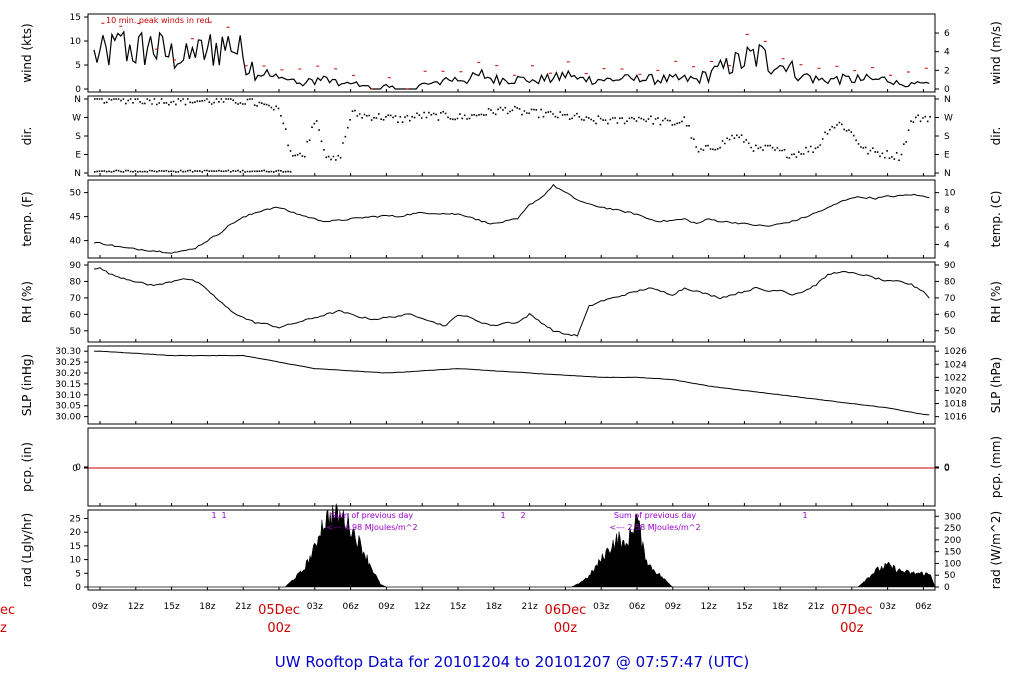 Image resolution: width=1024 pixels, height=700 pixels. I want to click on ytick-right-label: 1016, so click(955, 418).